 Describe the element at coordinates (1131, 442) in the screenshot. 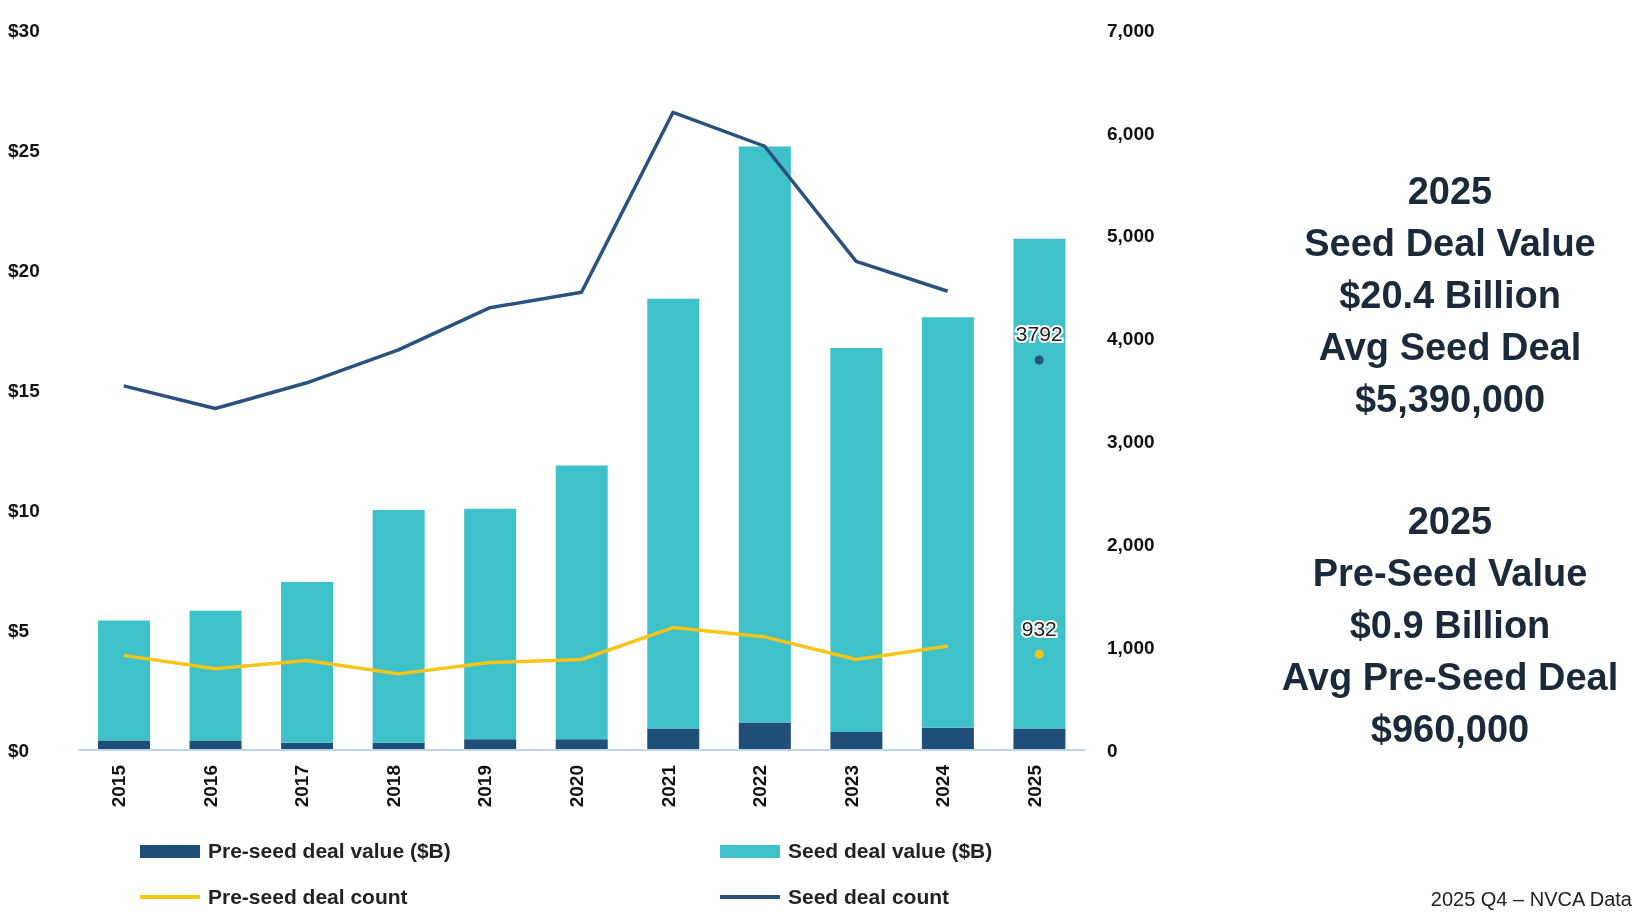

I see `y2-tick-label: 3,000` at that location.